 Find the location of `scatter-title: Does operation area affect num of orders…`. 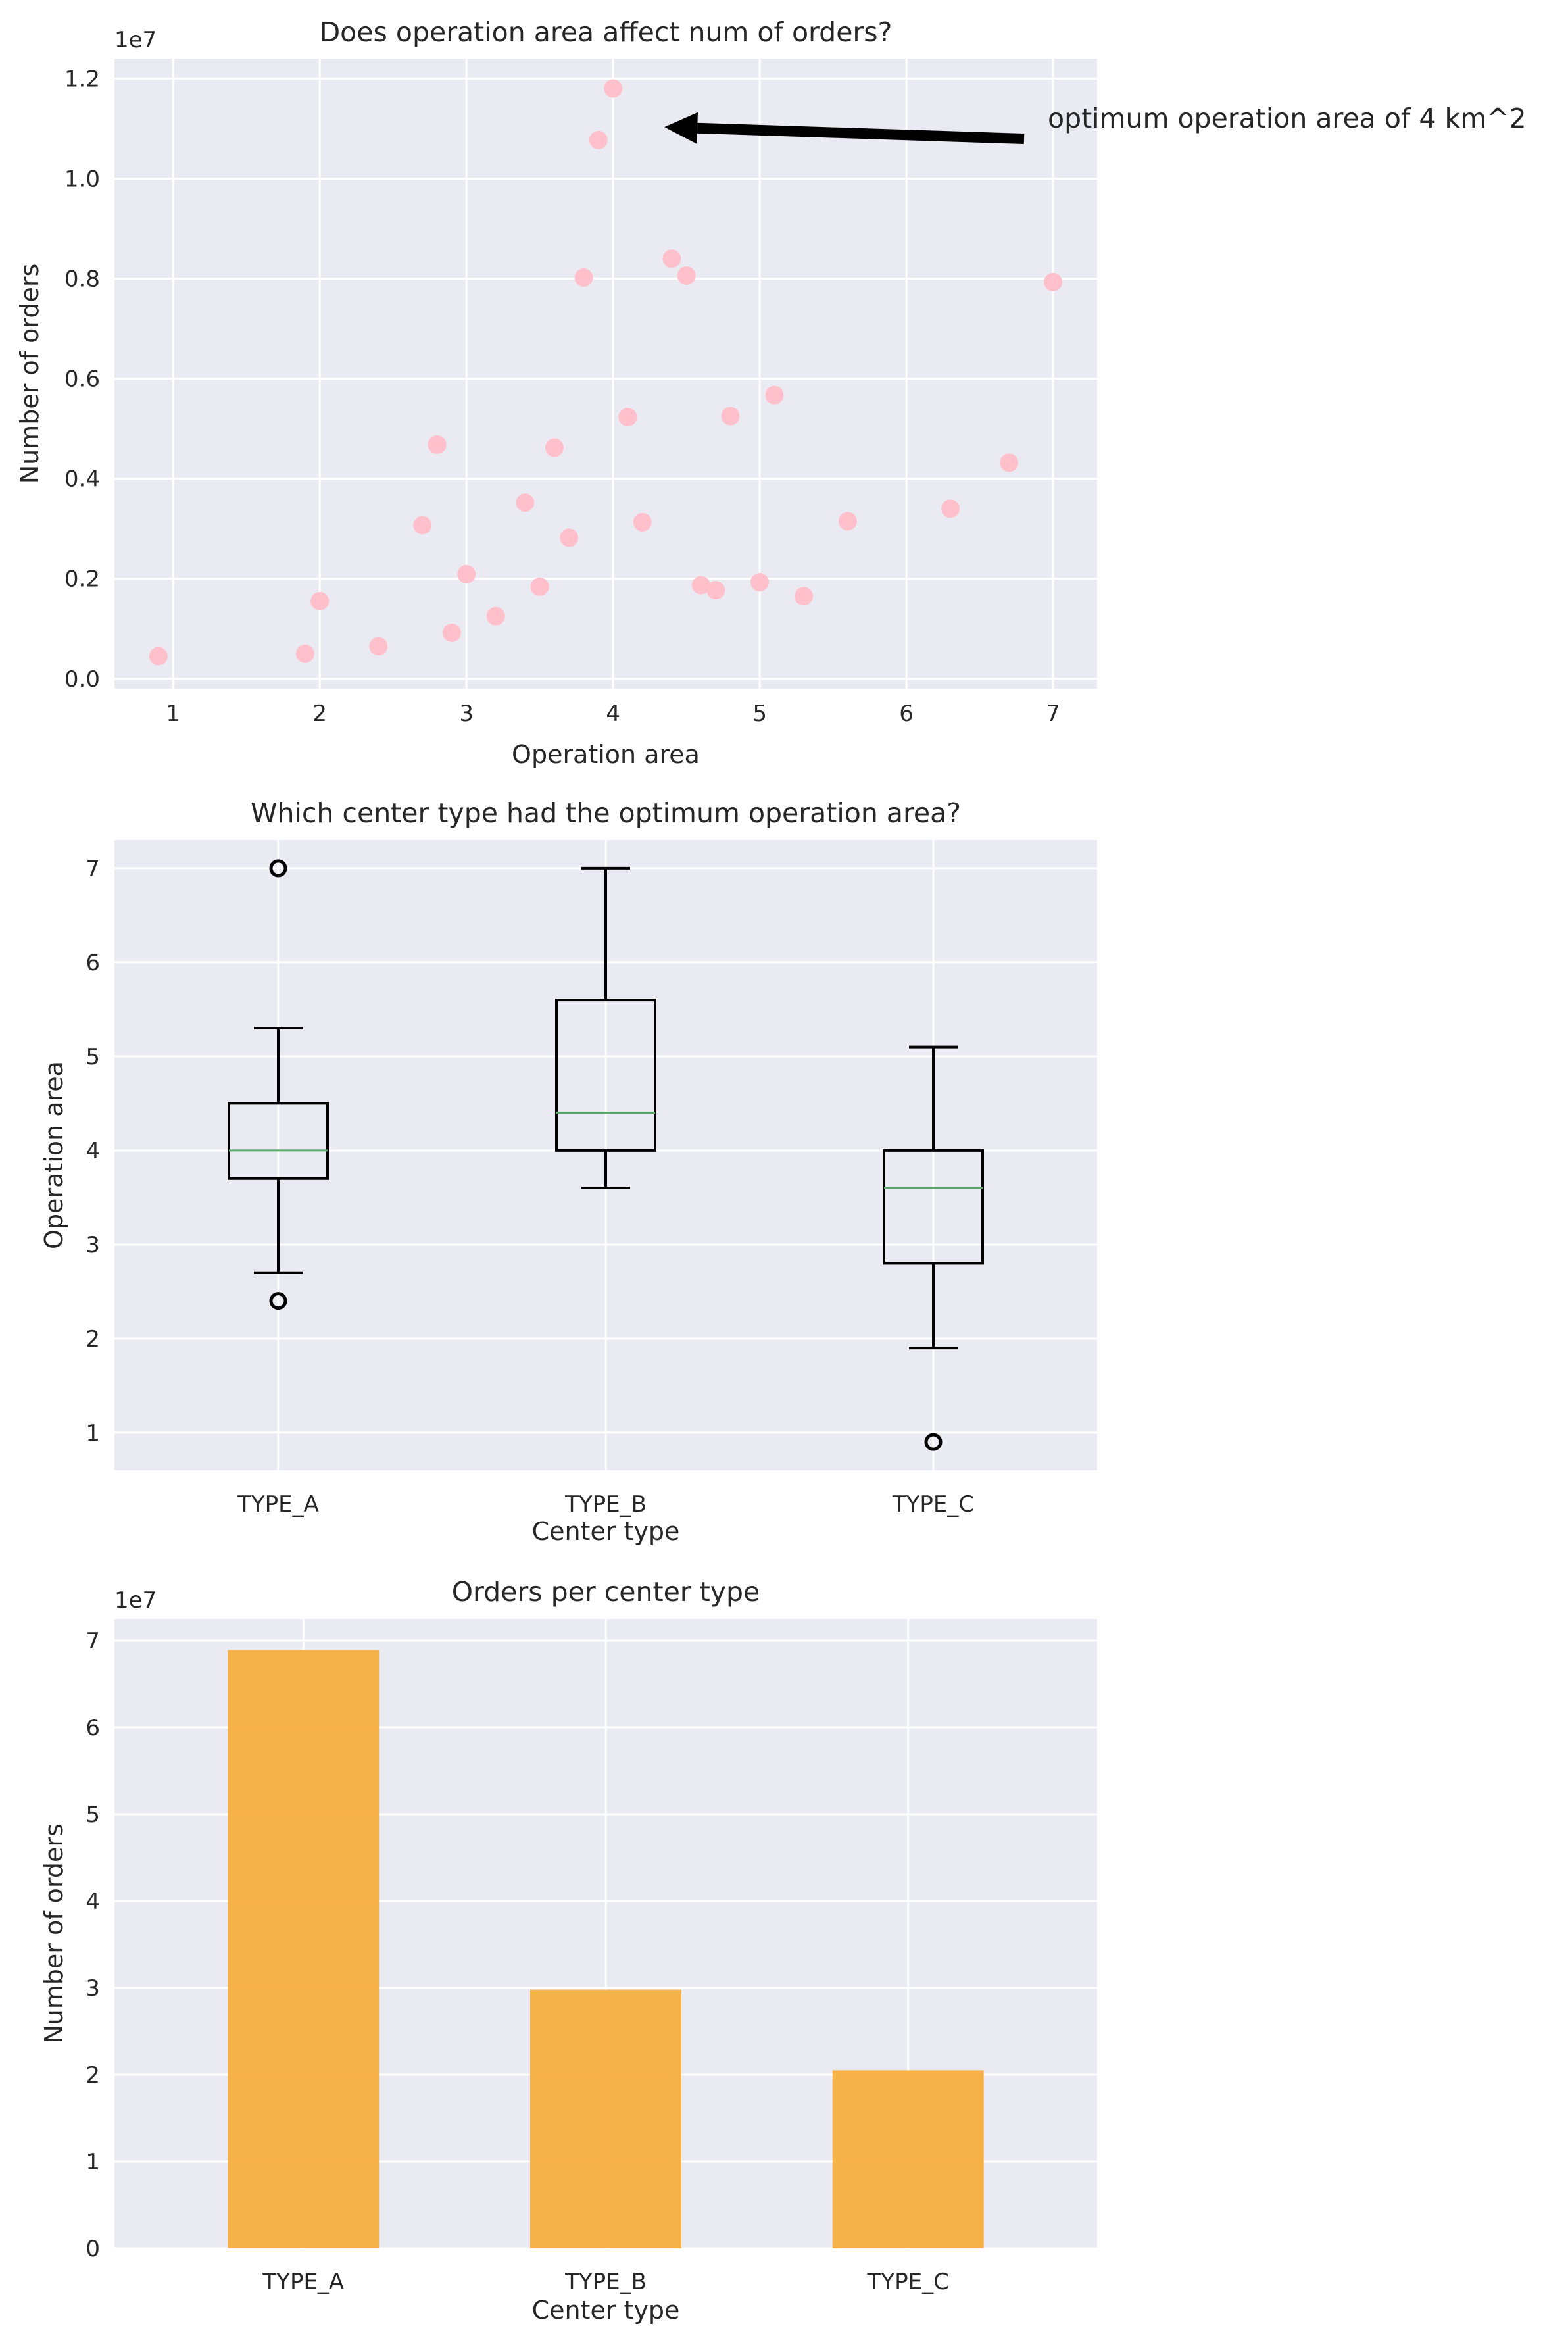

scatter-title: Does operation area affect num of orders… is located at coordinates (607, 32).